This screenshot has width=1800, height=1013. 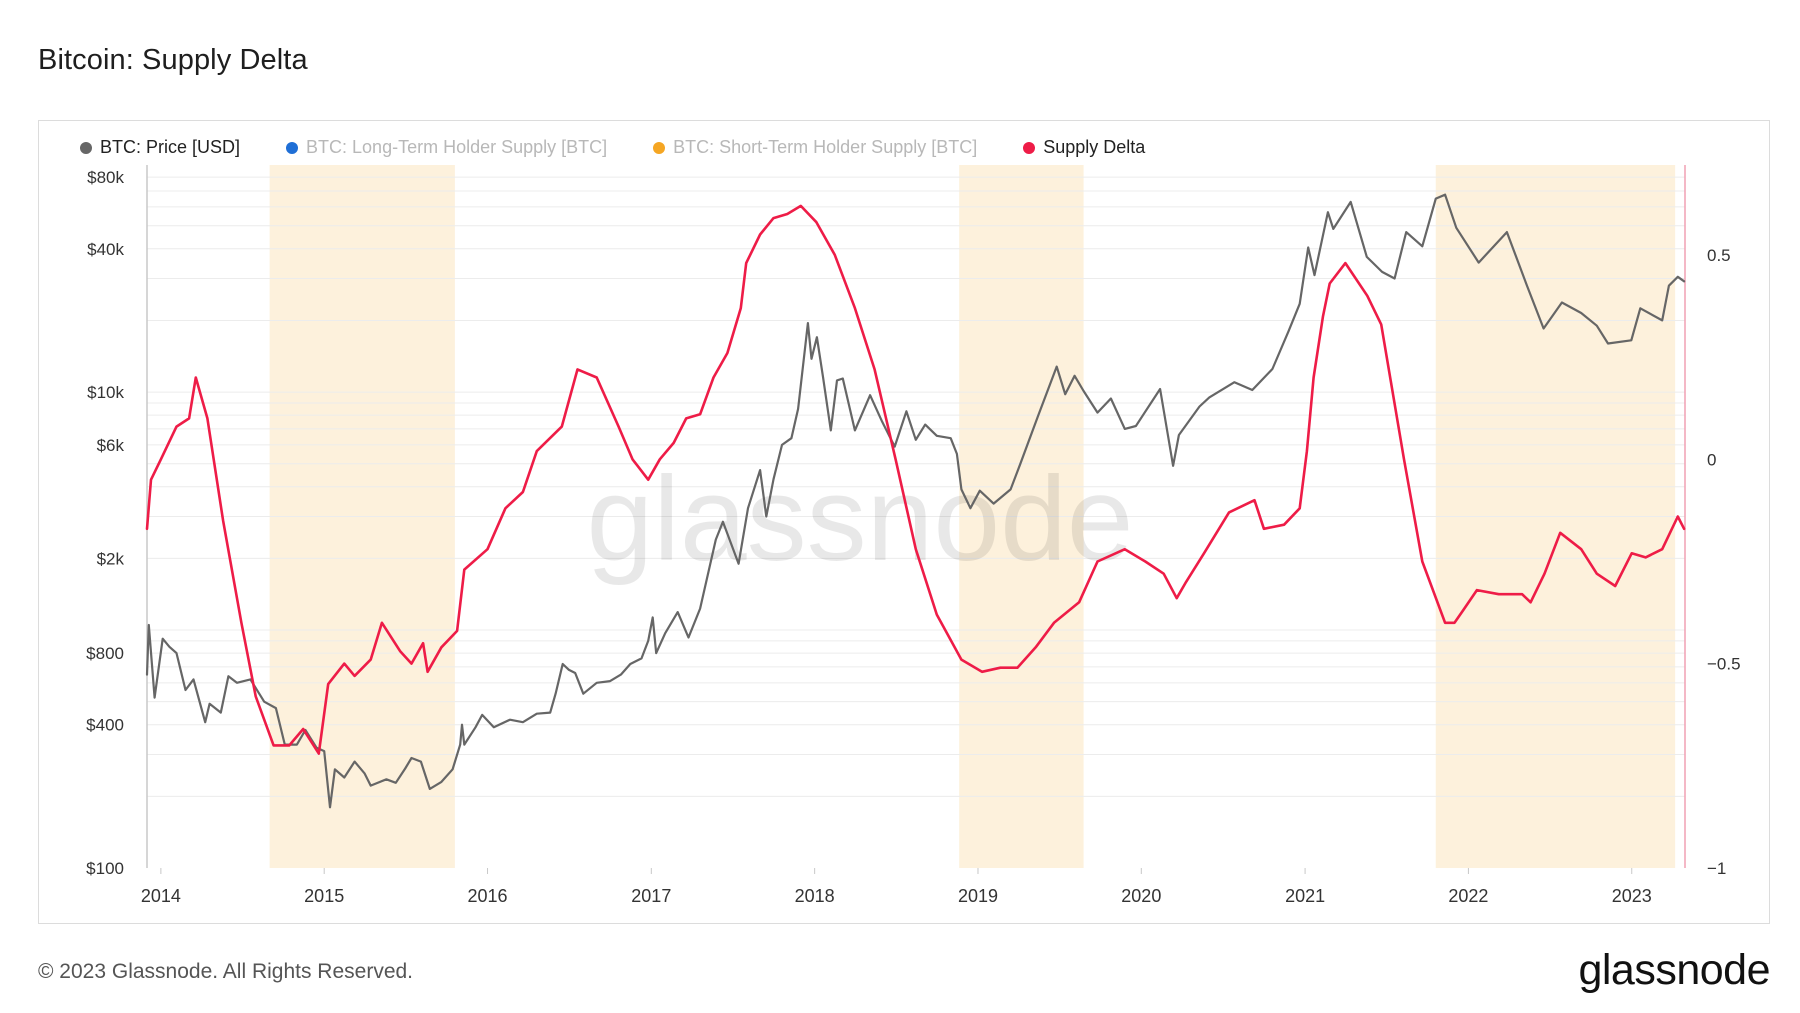 What do you see at coordinates (659, 147) in the screenshot?
I see `legend-dot-sth-supply` at bounding box center [659, 147].